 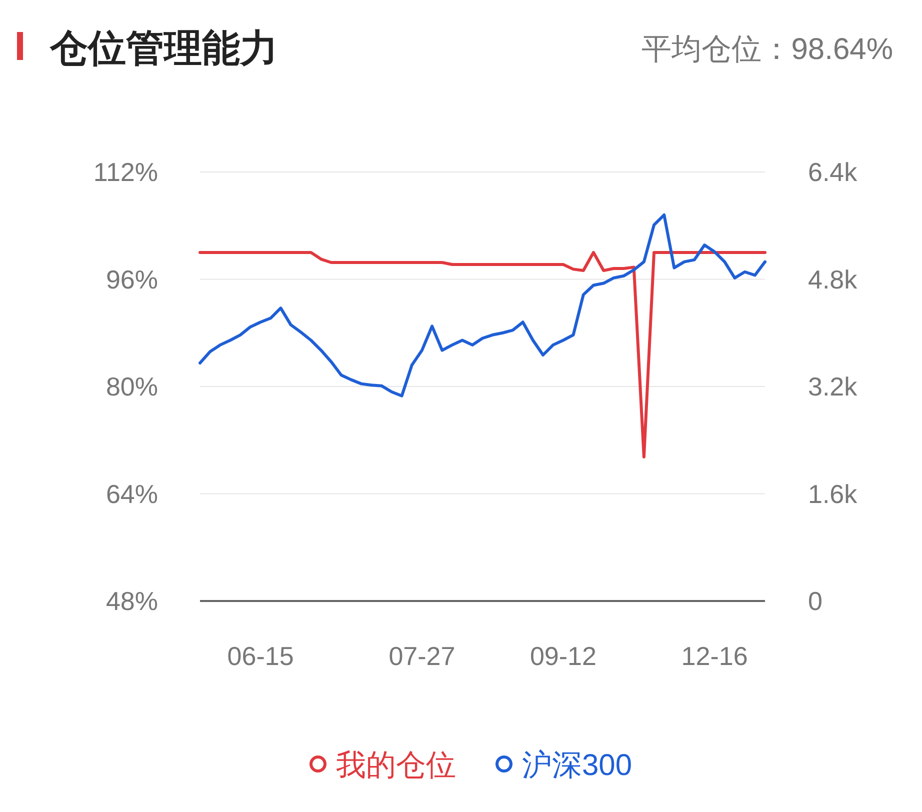 I want to click on y2-tick-label: 0, so click(x=815, y=601).